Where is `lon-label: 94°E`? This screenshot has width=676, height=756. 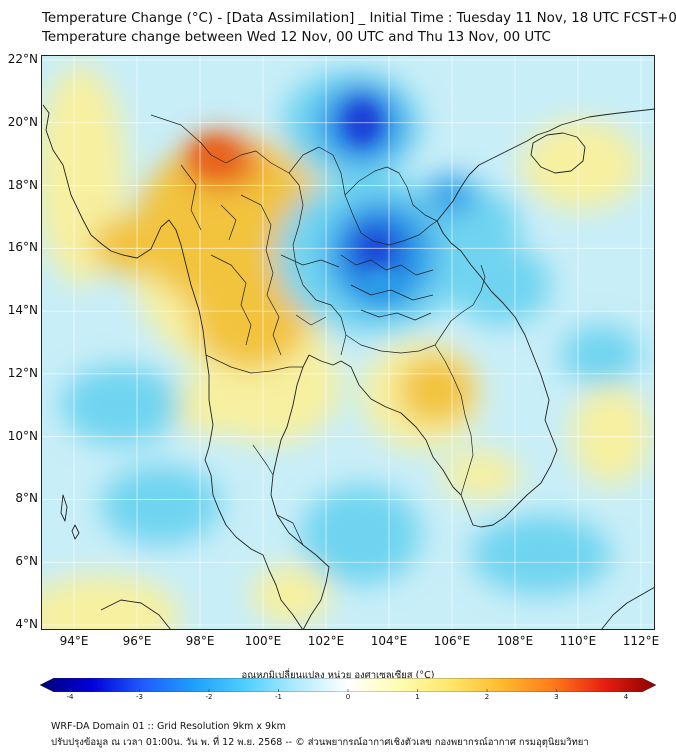
lon-label: 94°E is located at coordinates (74, 641).